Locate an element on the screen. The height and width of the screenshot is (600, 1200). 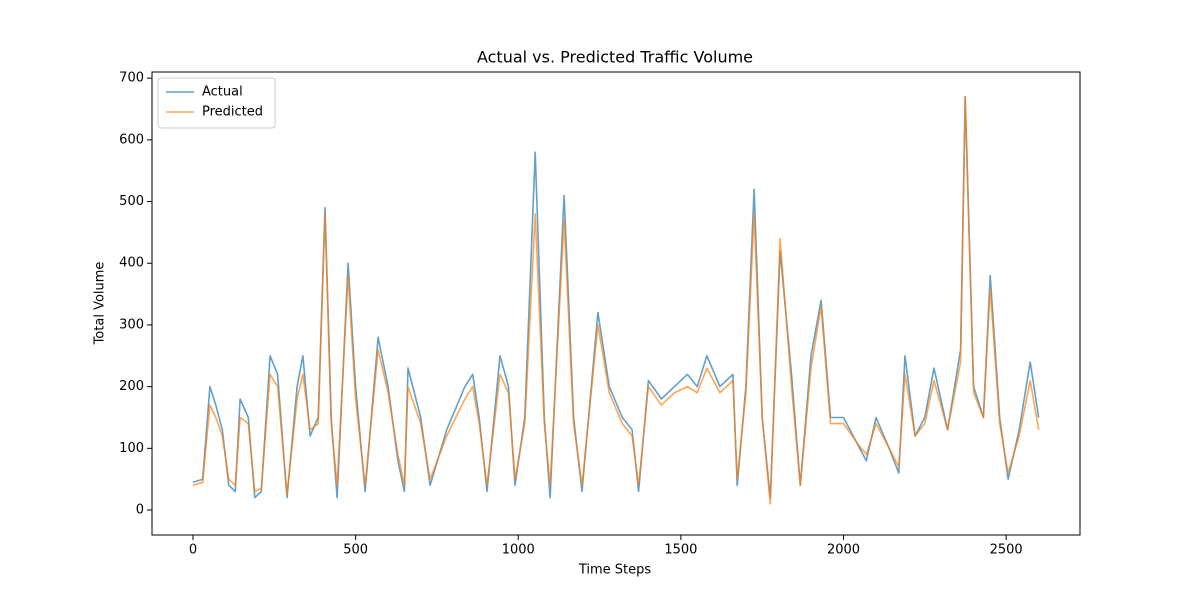
legend-label: Predicted is located at coordinates (232, 112).